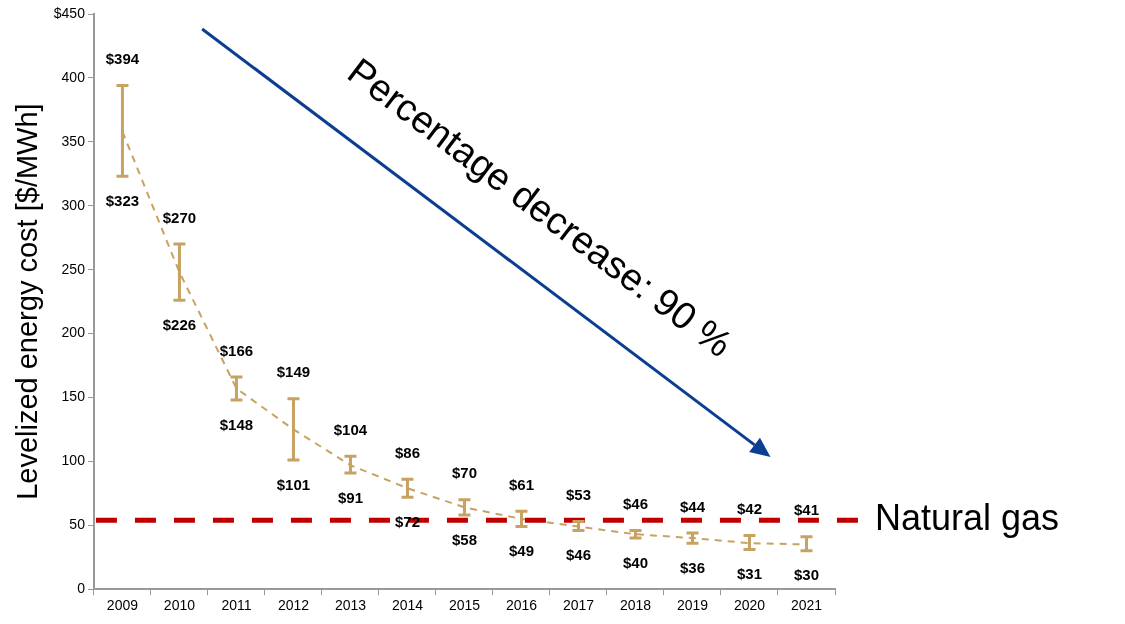  What do you see at coordinates (407, 521) in the screenshot?
I see `annotation: $72` at bounding box center [407, 521].